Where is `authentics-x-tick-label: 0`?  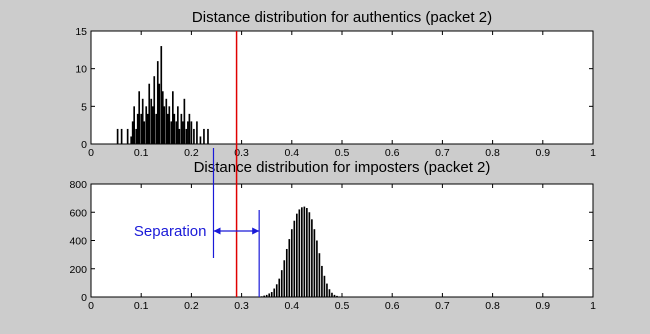 authentics-x-tick-label: 0 is located at coordinates (91, 153).